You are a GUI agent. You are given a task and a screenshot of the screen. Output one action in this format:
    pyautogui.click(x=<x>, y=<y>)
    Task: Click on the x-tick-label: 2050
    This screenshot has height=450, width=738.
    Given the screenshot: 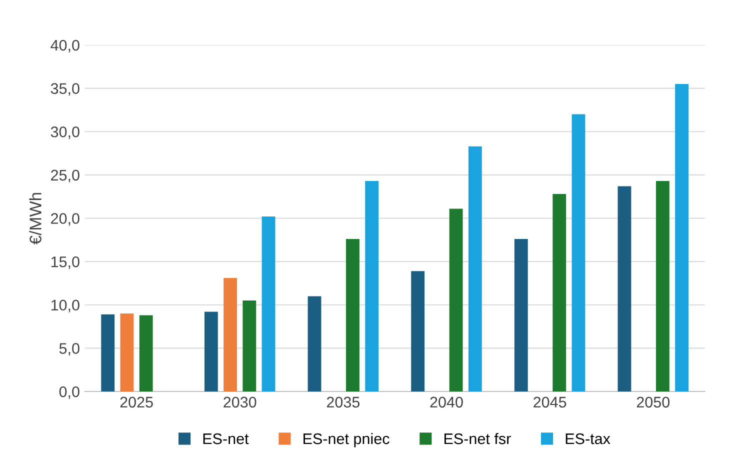 What is the action you would take?
    pyautogui.click(x=653, y=402)
    